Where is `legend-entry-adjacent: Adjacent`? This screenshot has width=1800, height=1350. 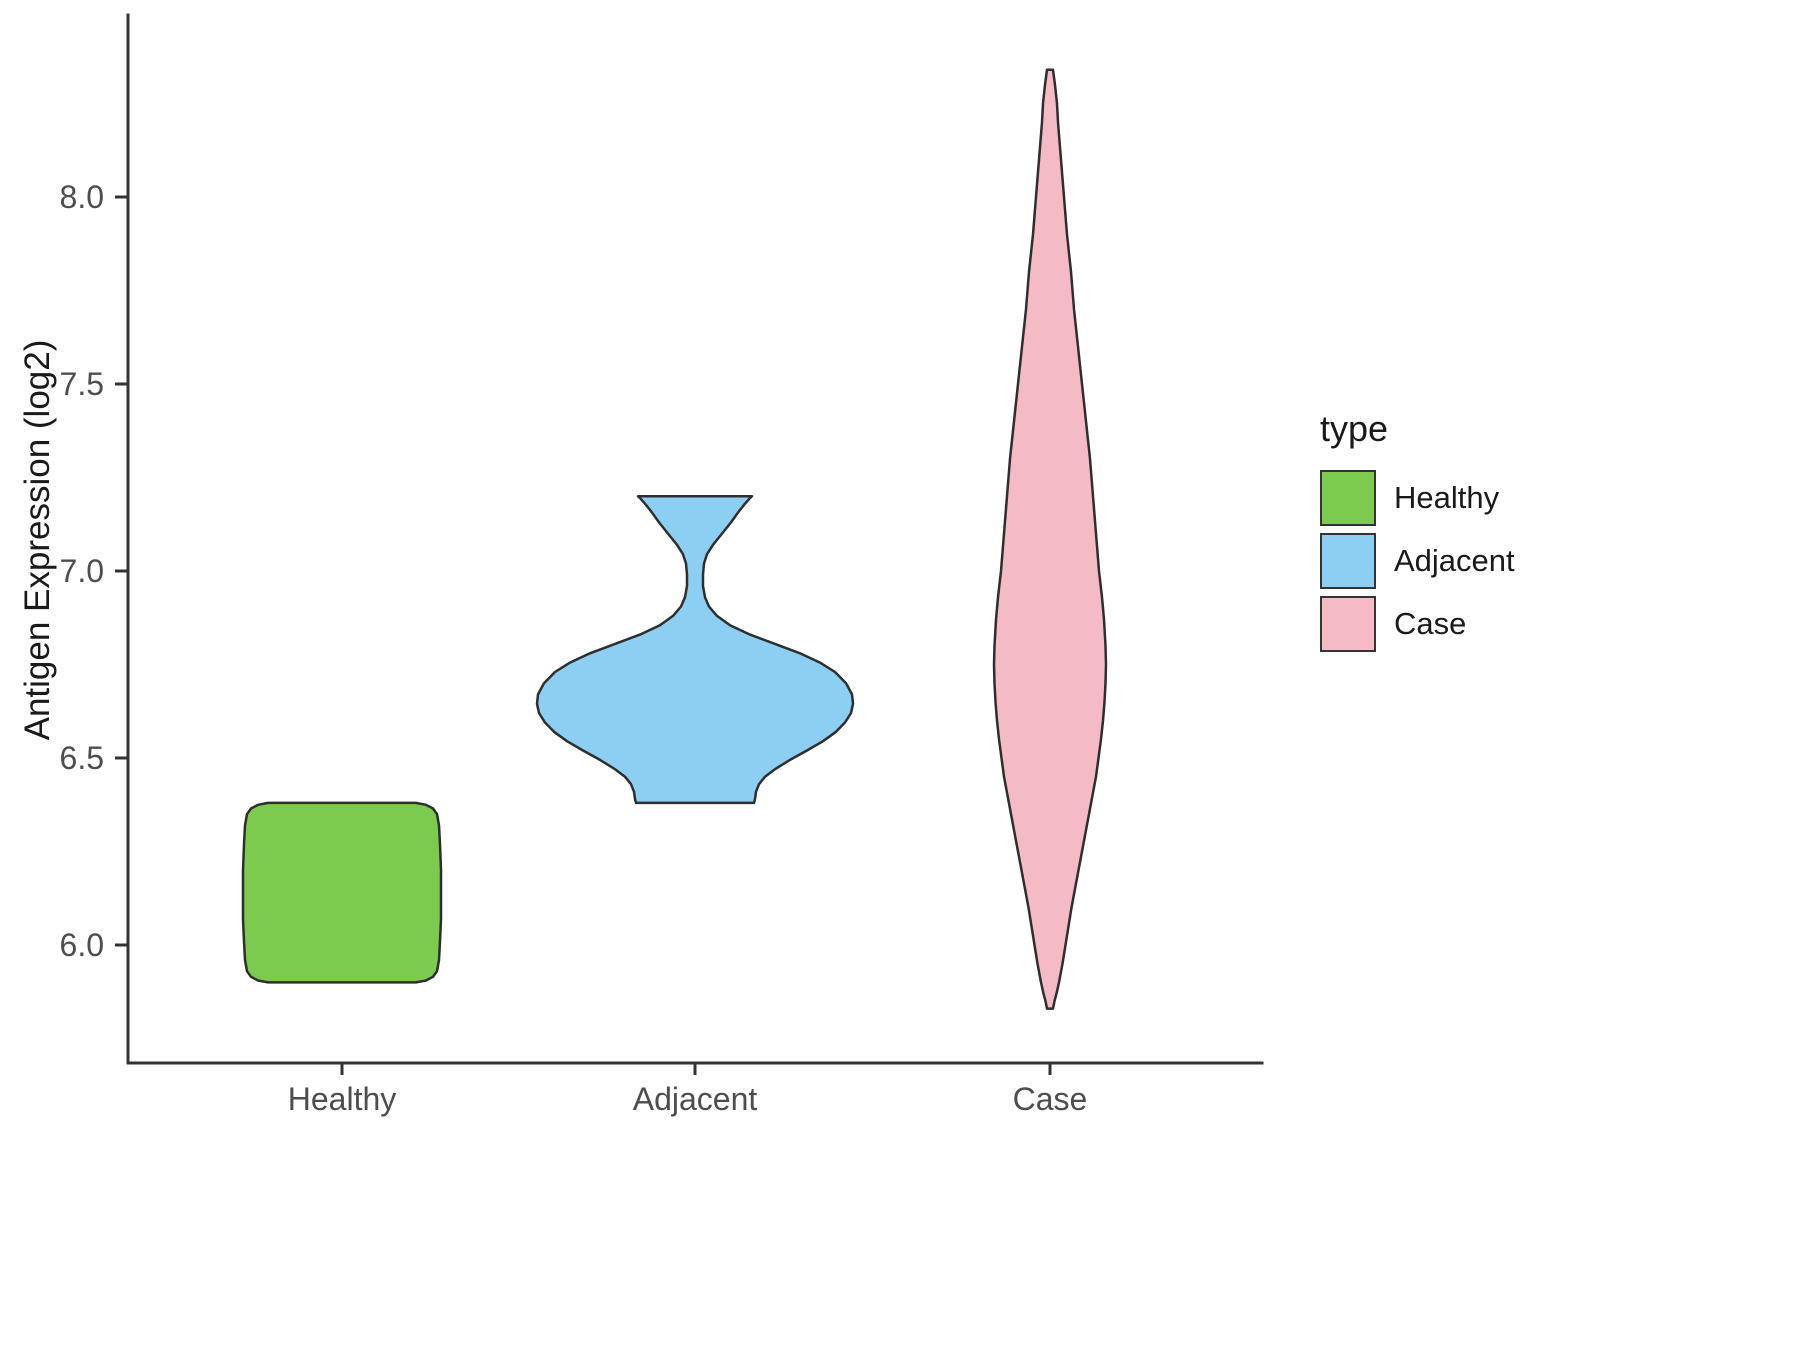
legend-entry-adjacent: Adjacent is located at coordinates (1417, 561).